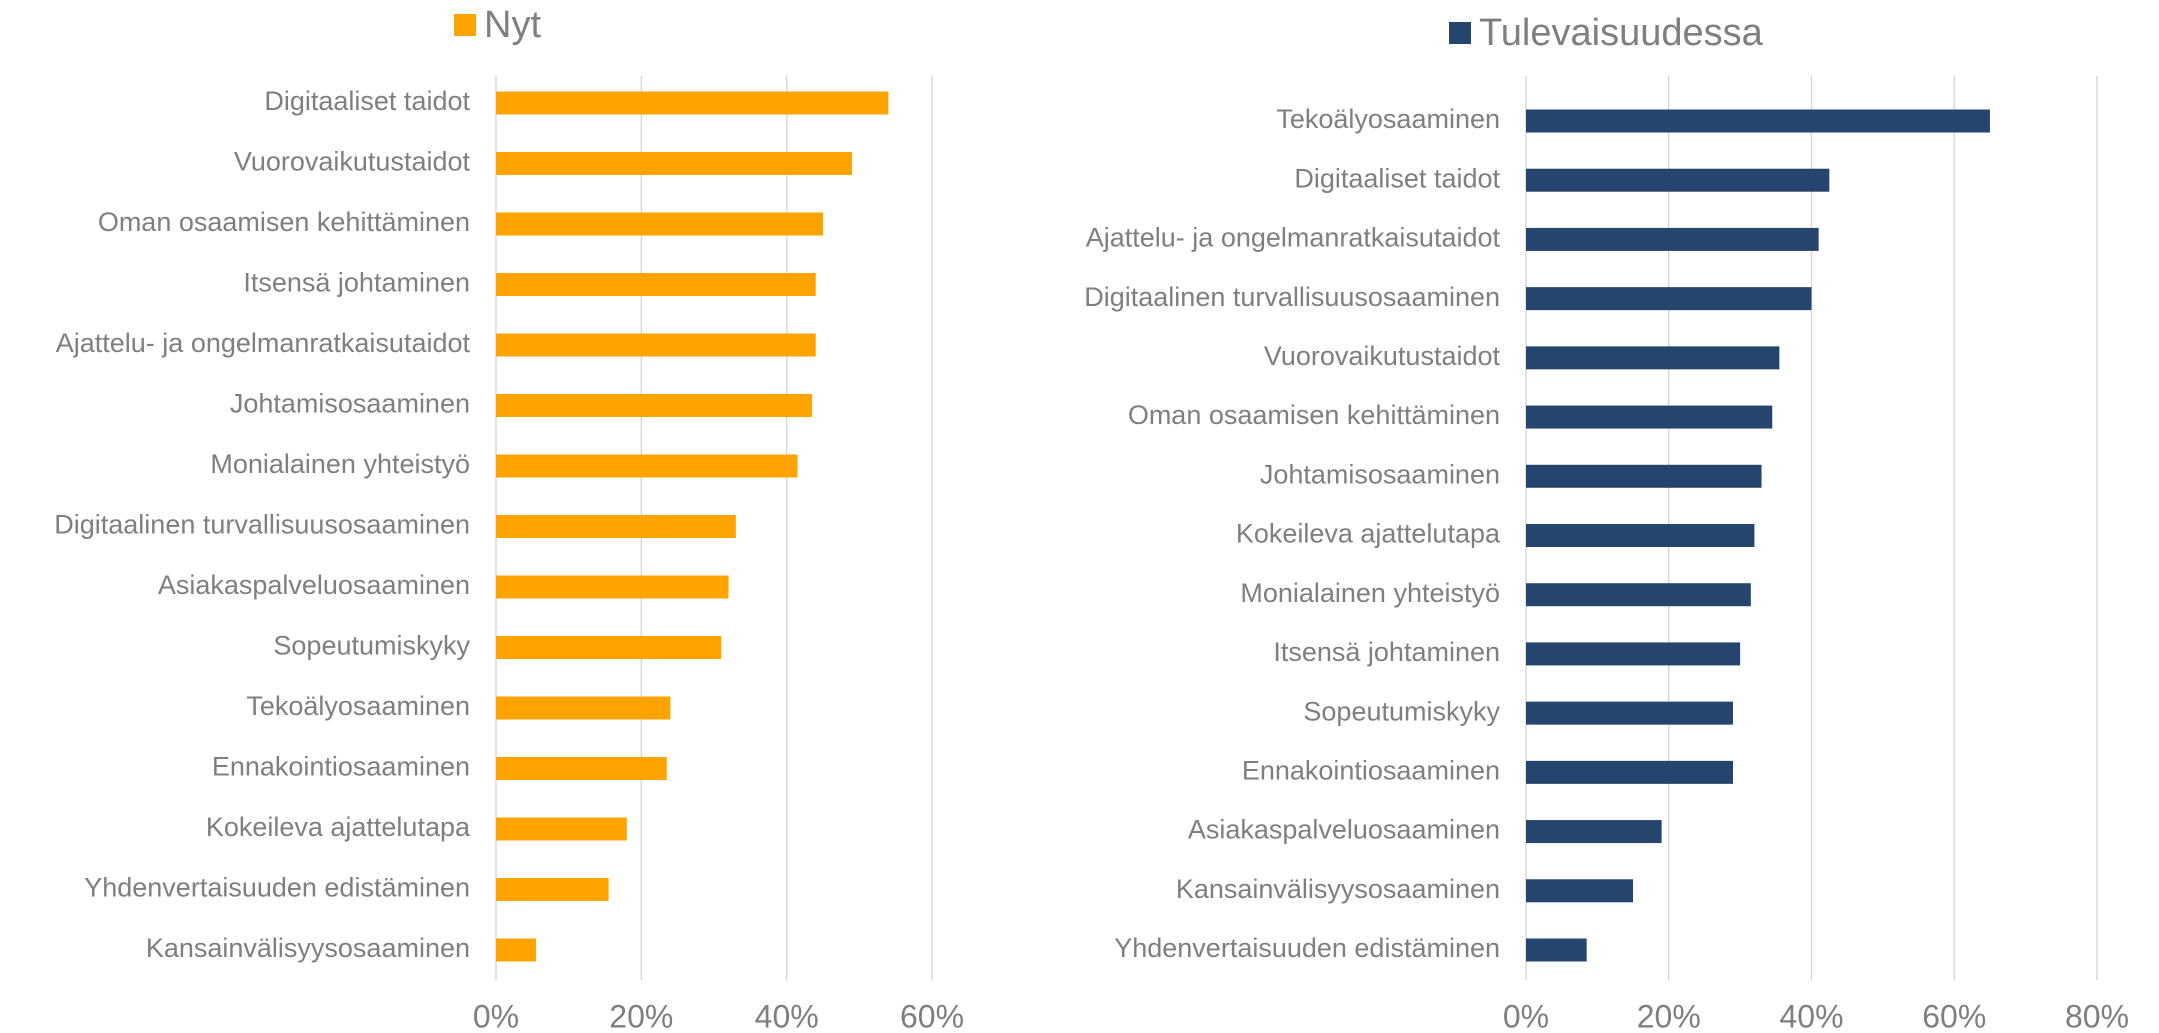 The height and width of the screenshot is (1033, 2159). I want to click on legend-label: Nyt, so click(512, 25).